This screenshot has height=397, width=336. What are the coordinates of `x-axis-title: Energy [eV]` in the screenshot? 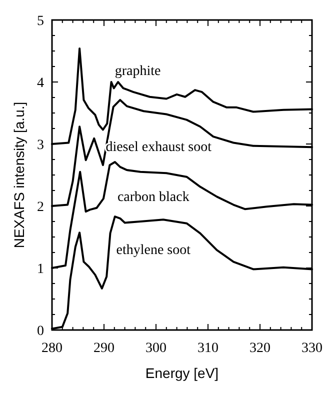 It's located at (182, 373).